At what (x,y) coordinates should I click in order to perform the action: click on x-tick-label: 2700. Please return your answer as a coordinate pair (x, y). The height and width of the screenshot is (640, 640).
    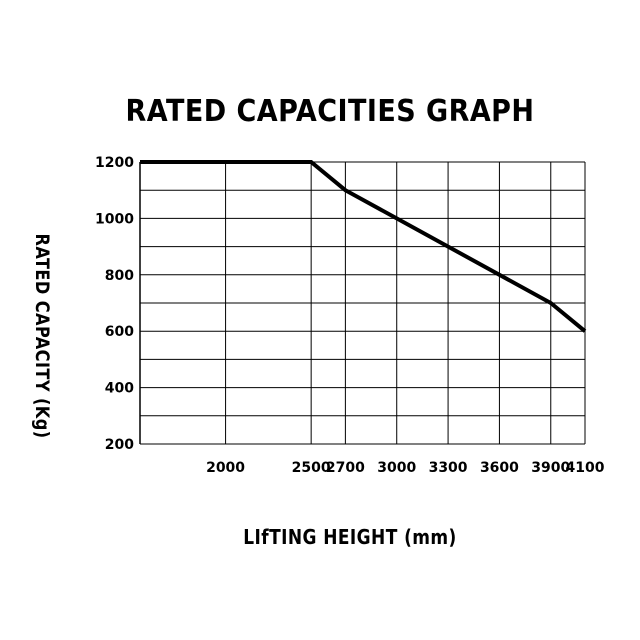
    Looking at the image, I should click on (345, 468).